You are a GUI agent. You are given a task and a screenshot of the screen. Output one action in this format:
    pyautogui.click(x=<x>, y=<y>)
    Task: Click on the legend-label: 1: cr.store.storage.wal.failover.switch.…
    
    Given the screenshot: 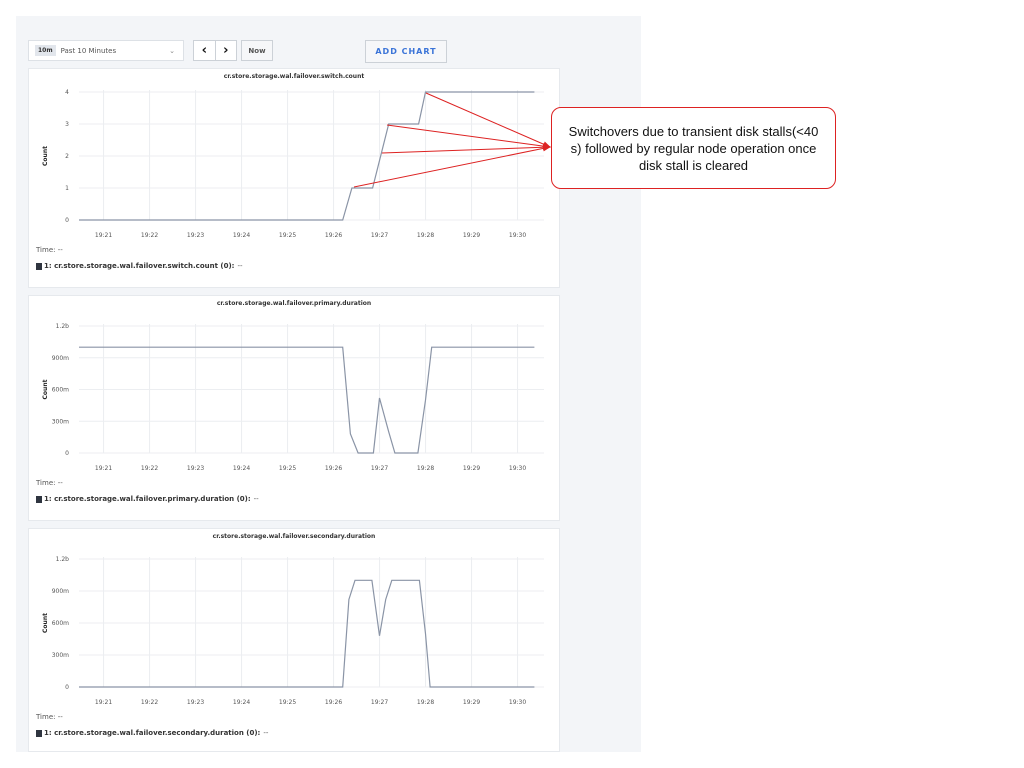 What is the action you would take?
    pyautogui.click(x=139, y=266)
    